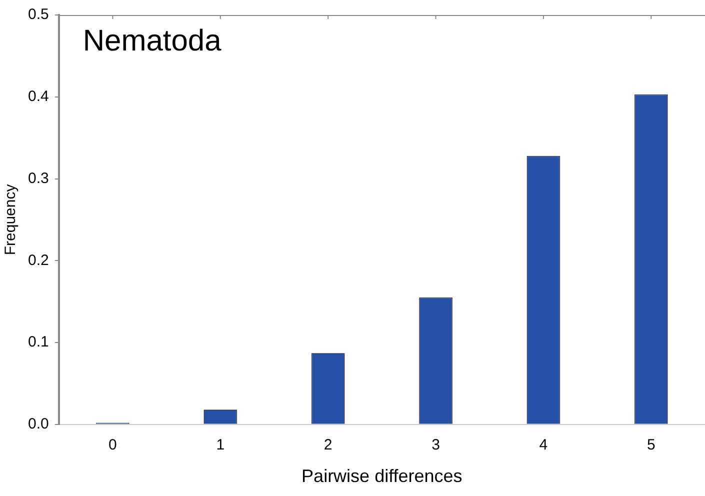 The image size is (705, 496). Describe the element at coordinates (38, 97) in the screenshot. I see `y-tick-label: 0.4` at that location.